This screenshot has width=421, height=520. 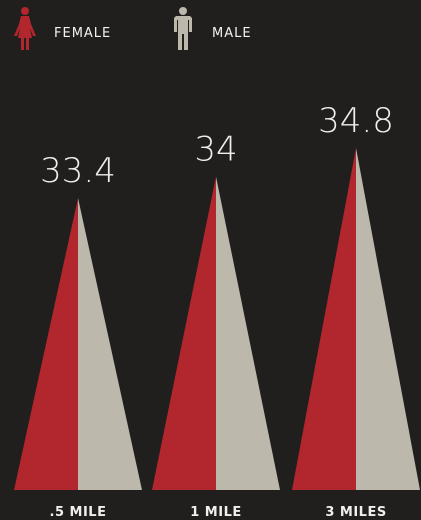 I want to click on category-label-3-miles: 3 MILES, so click(x=355, y=512).